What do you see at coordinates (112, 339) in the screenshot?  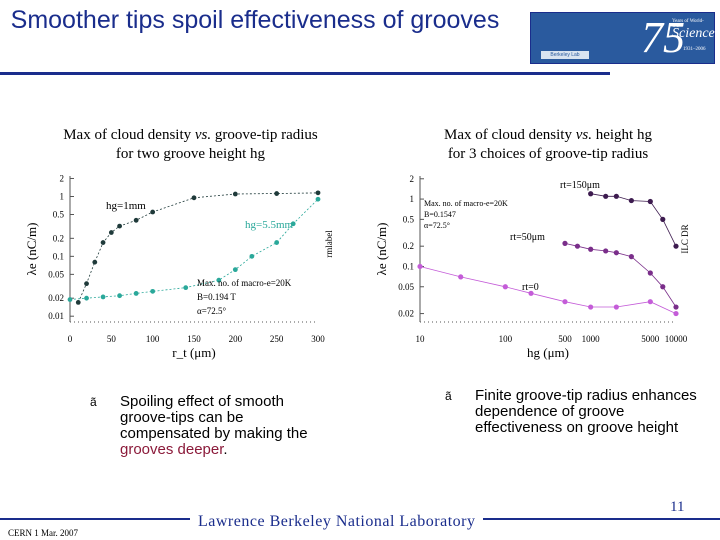 I see `x-tick-label: 50` at bounding box center [112, 339].